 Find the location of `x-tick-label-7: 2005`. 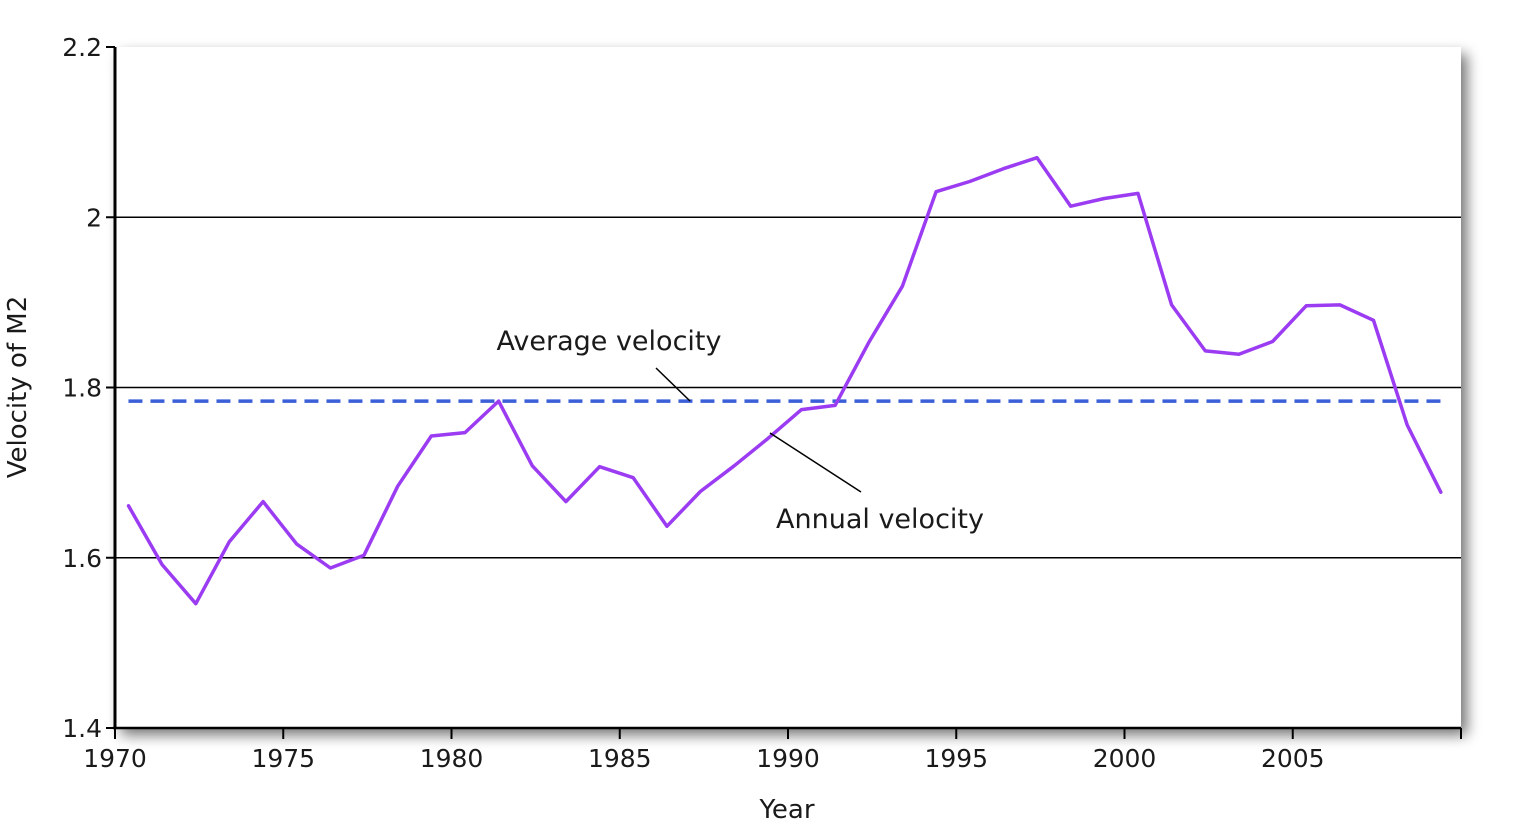

x-tick-label-7: 2005 is located at coordinates (1293, 758).